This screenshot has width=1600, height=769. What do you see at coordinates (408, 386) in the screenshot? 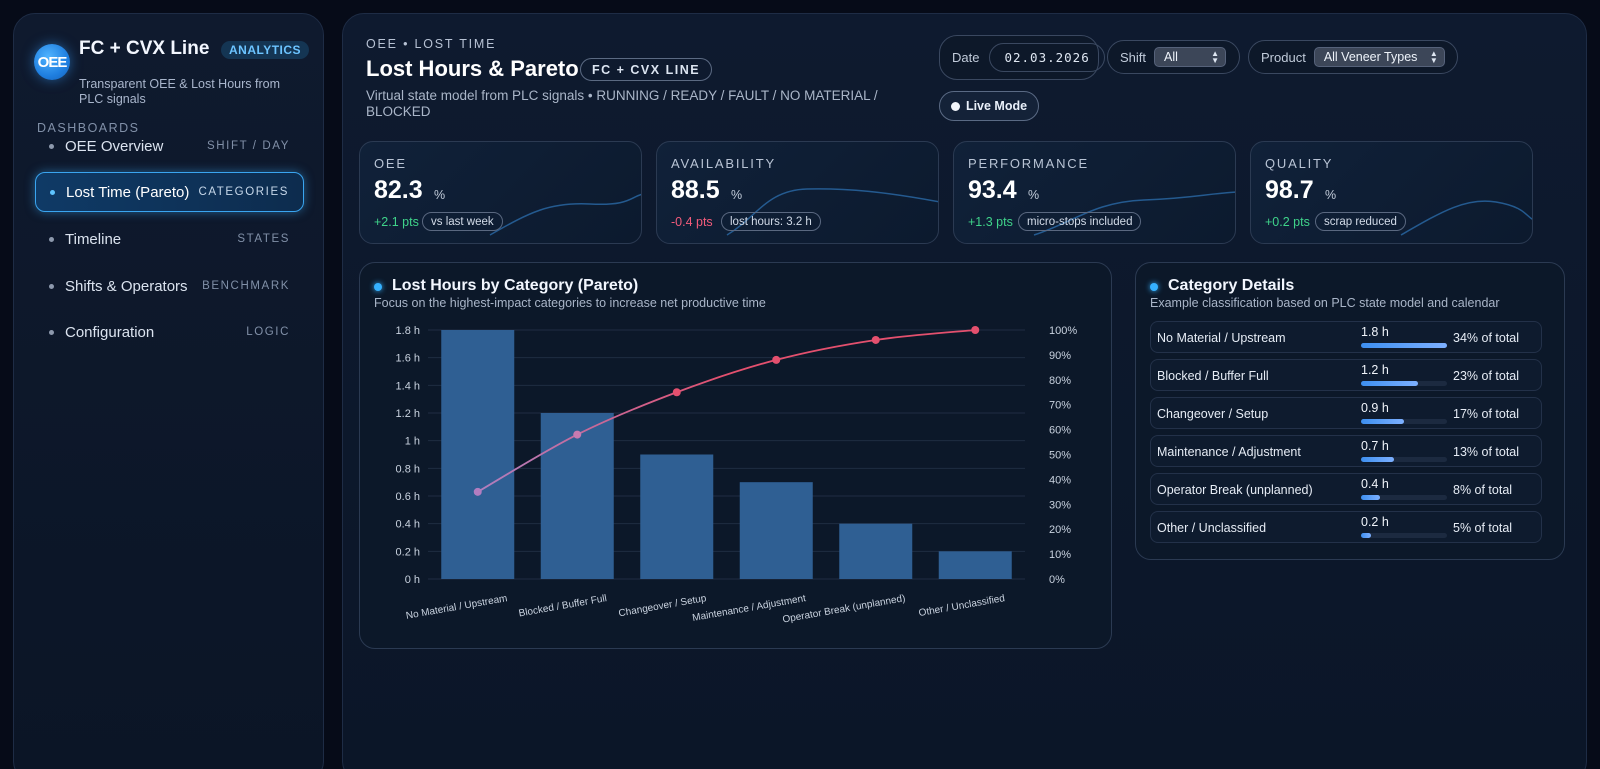
I see `y-tick-label: 1.4 h` at bounding box center [408, 386].